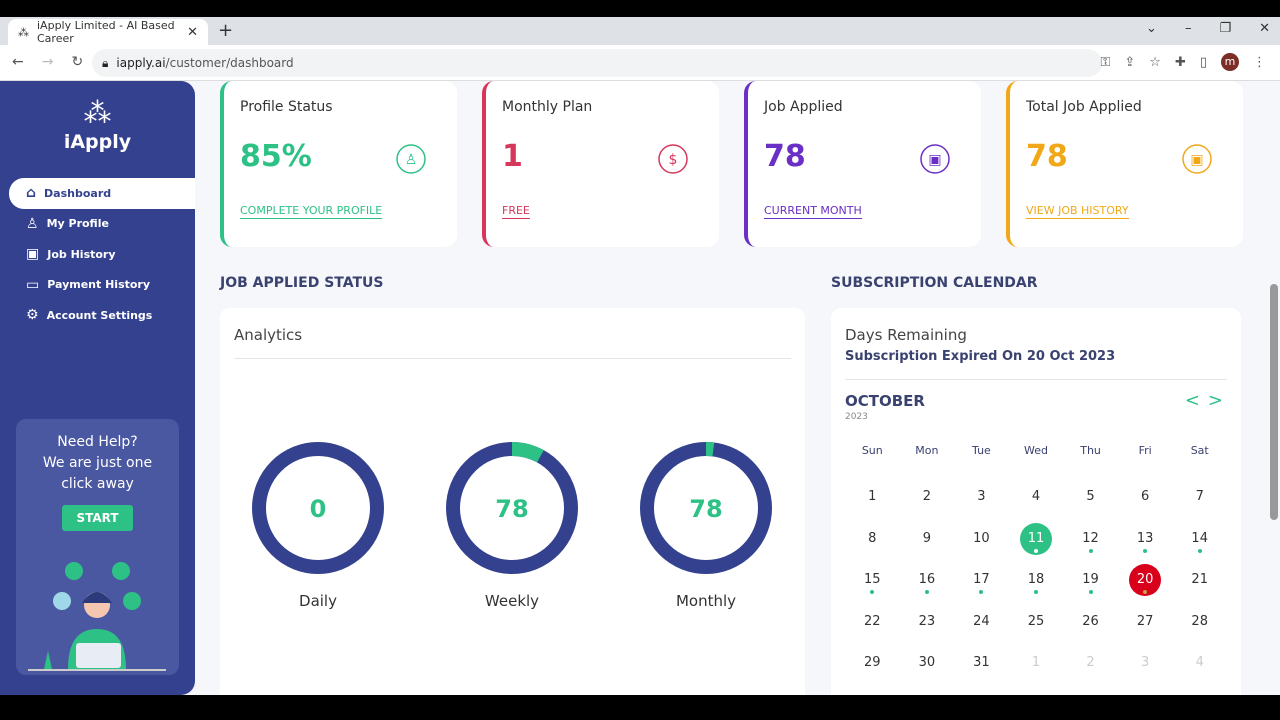 The image size is (1280, 720). Describe the element at coordinates (31, 193) in the screenshot. I see `home-icon: ⌂` at that location.